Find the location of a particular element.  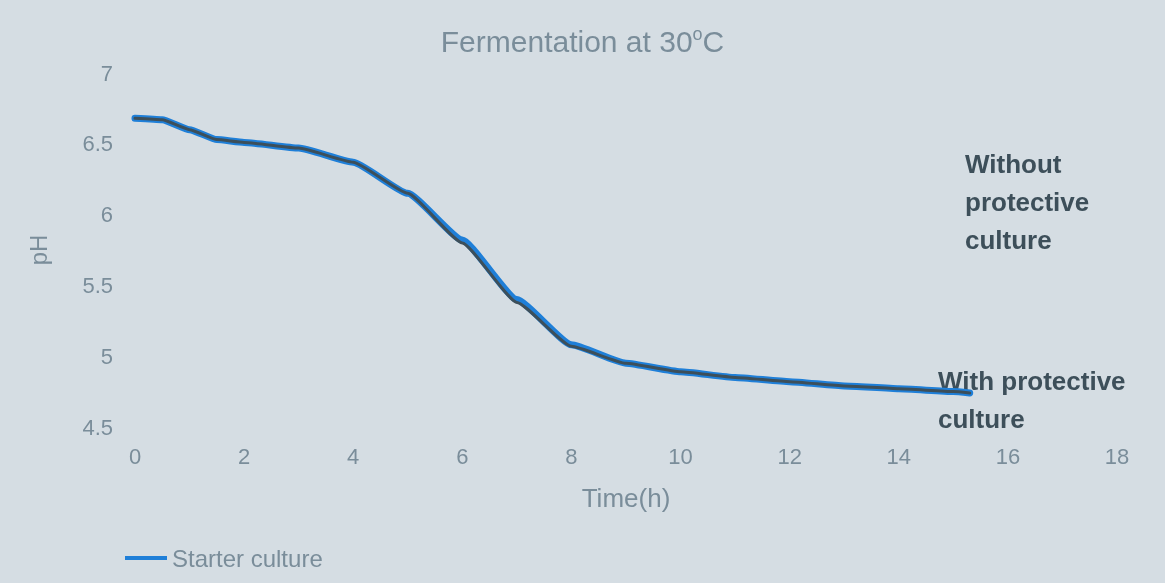

x-tick-label: 0 is located at coordinates (135, 456).